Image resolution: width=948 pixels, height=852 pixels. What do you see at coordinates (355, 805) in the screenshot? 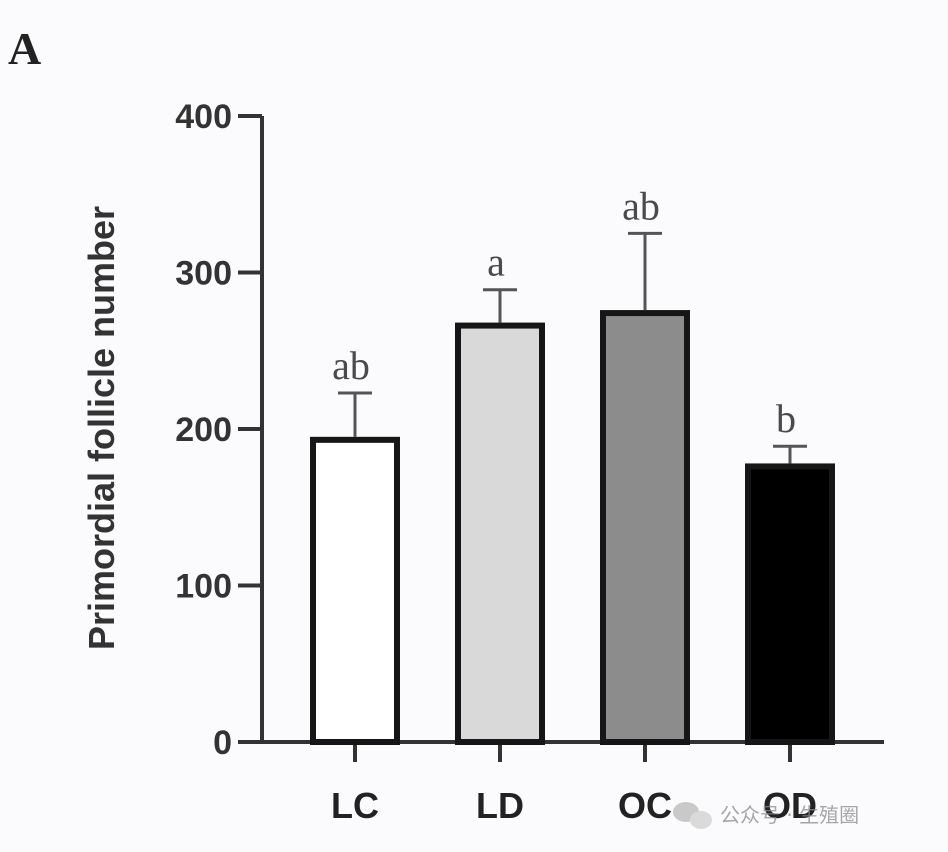
I see `category-label: LC` at bounding box center [355, 805].